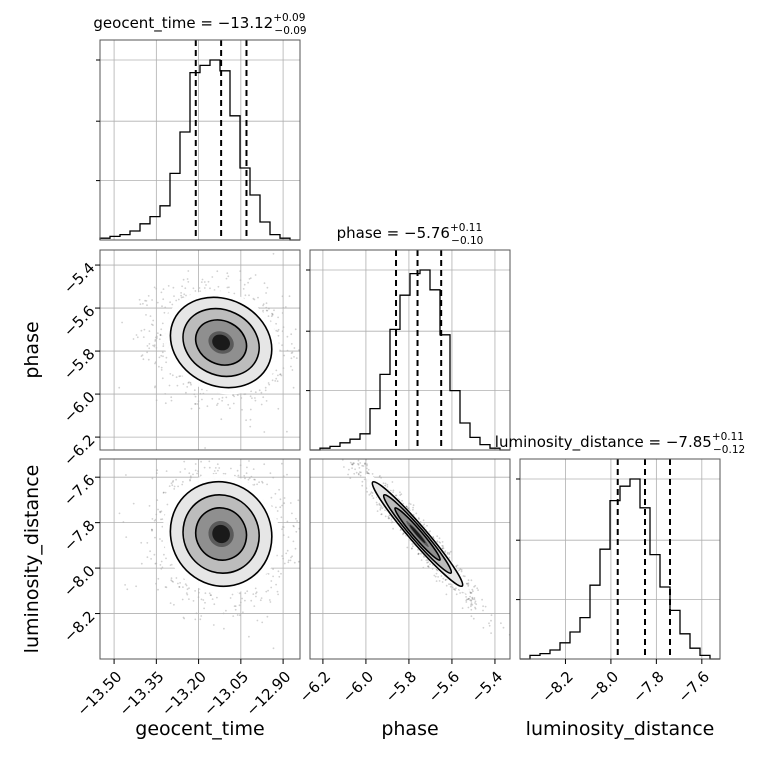  I want to click on y-axis-label-phase: phase, so click(32, 349).